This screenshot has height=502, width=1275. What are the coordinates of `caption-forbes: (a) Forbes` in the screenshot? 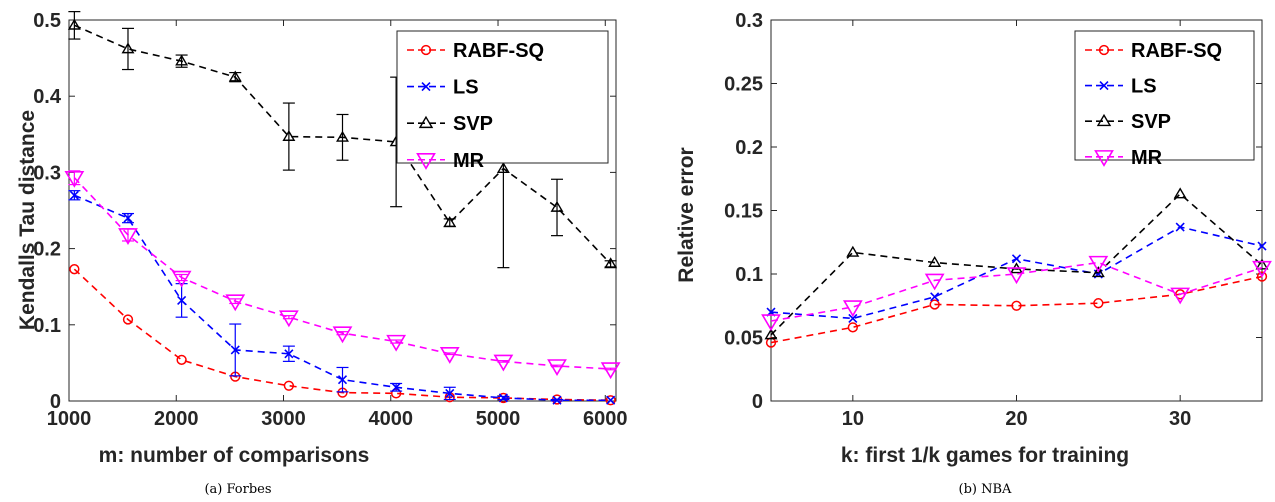 It's located at (237, 489).